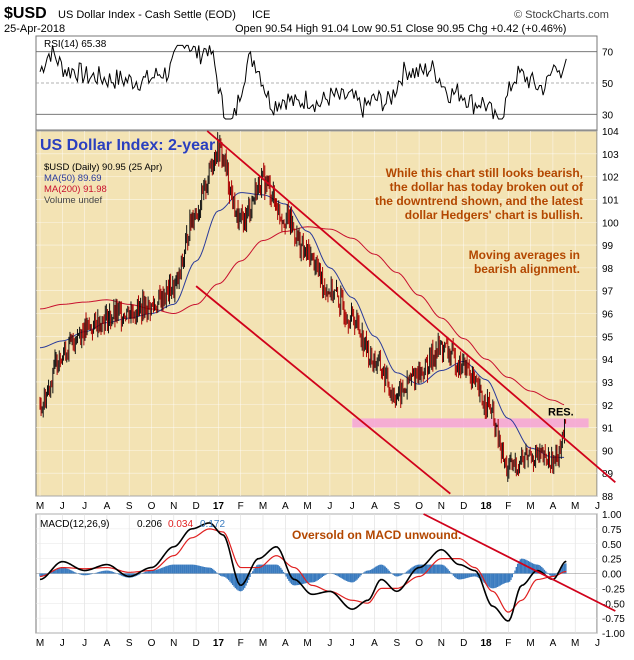 The image size is (634, 660). Describe the element at coordinates (470, 423) in the screenshot. I see `resistance-band` at that location.